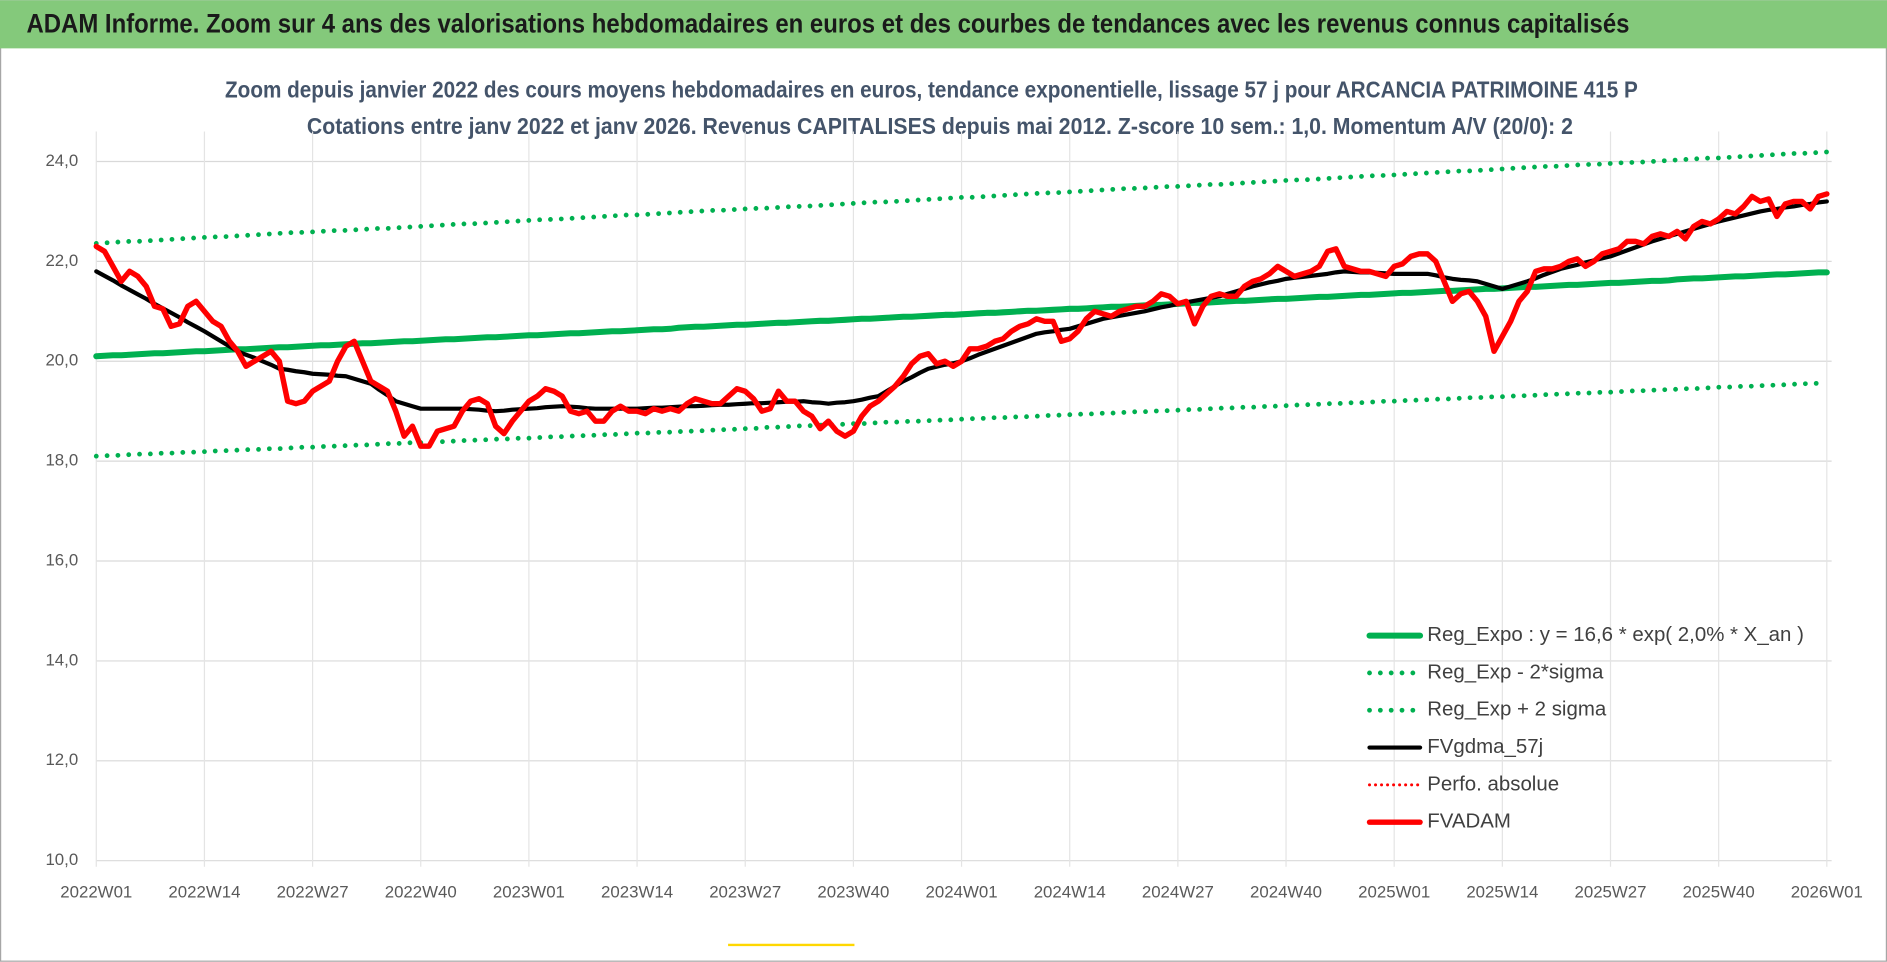 The width and height of the screenshot is (1887, 962). Describe the element at coordinates (1610, 892) in the screenshot. I see `x-tick-label: 2025W27` at that location.